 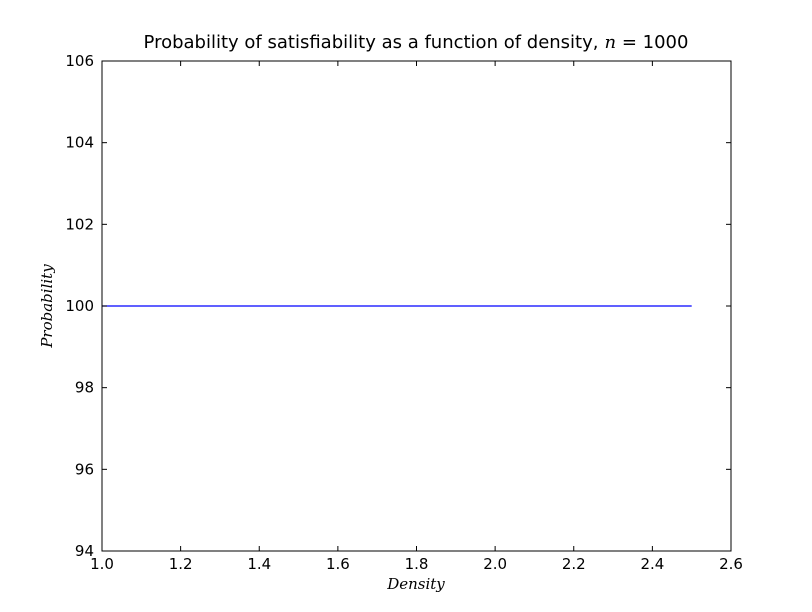 I want to click on x-tick-label: 2.0, so click(x=495, y=564).